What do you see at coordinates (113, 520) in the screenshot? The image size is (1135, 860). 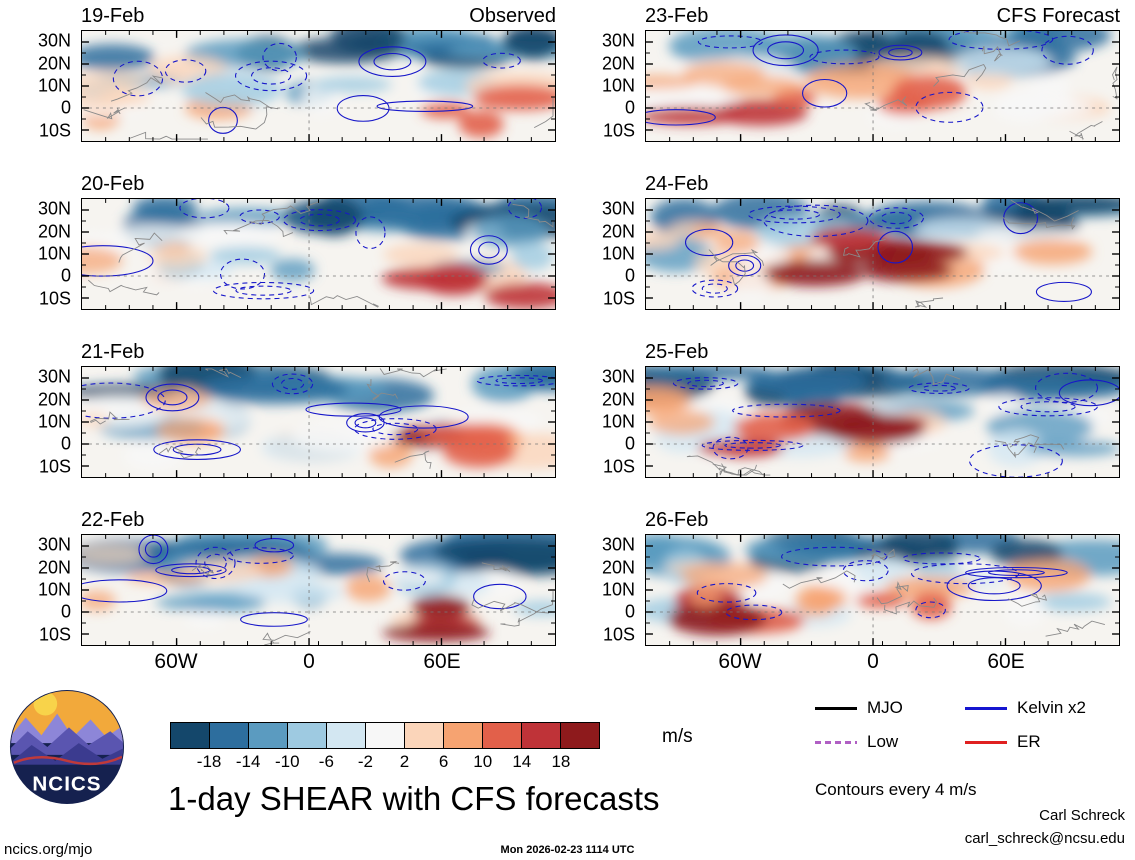 I see `panel-date: 22-Feb` at bounding box center [113, 520].